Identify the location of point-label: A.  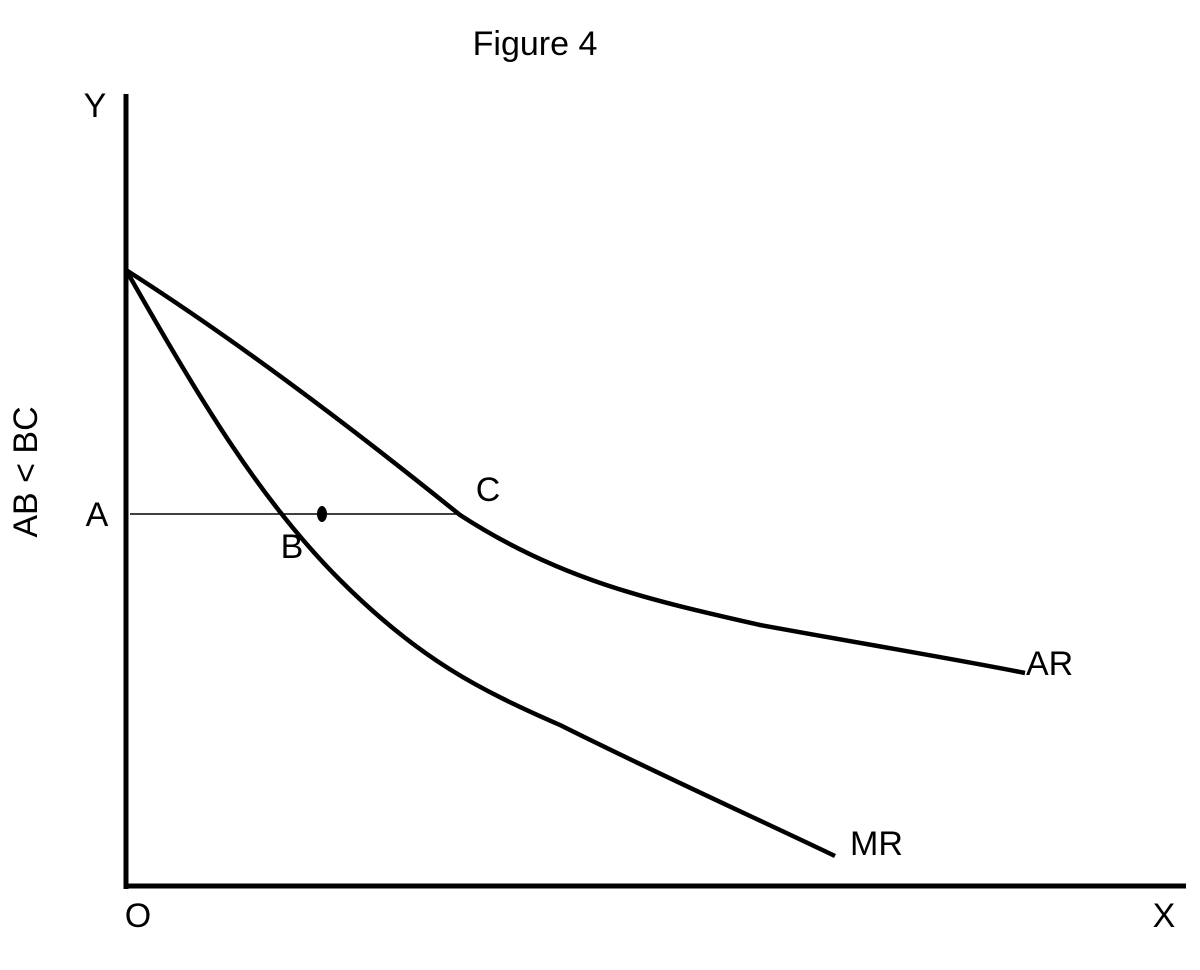
(97, 515).